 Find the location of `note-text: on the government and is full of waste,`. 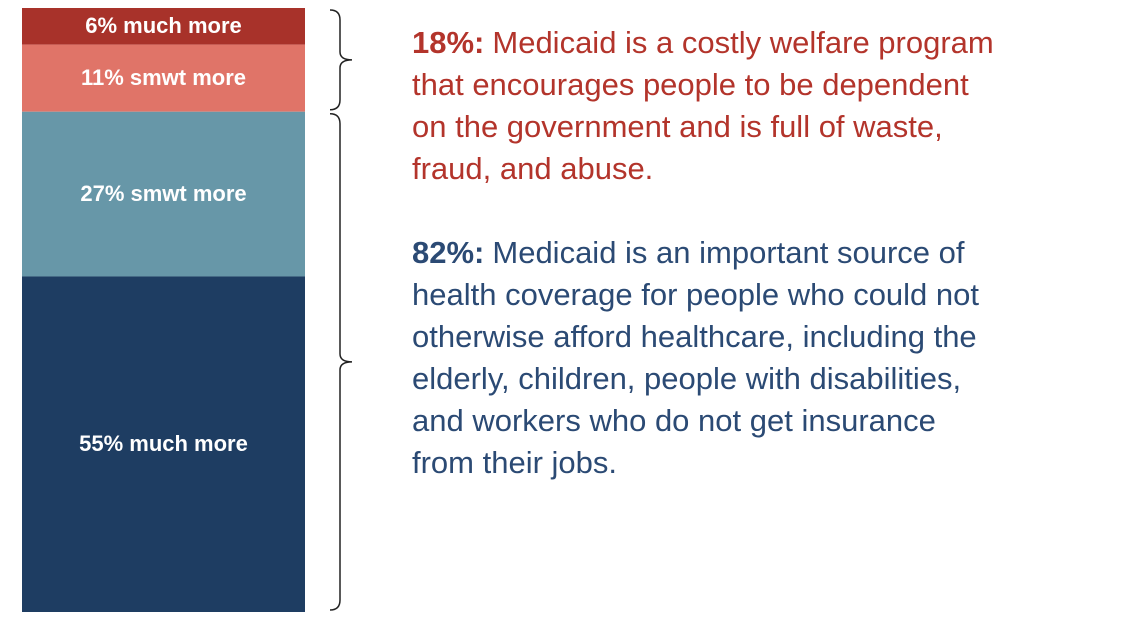

note-text: on the government and is full of waste, is located at coordinates (677, 126).